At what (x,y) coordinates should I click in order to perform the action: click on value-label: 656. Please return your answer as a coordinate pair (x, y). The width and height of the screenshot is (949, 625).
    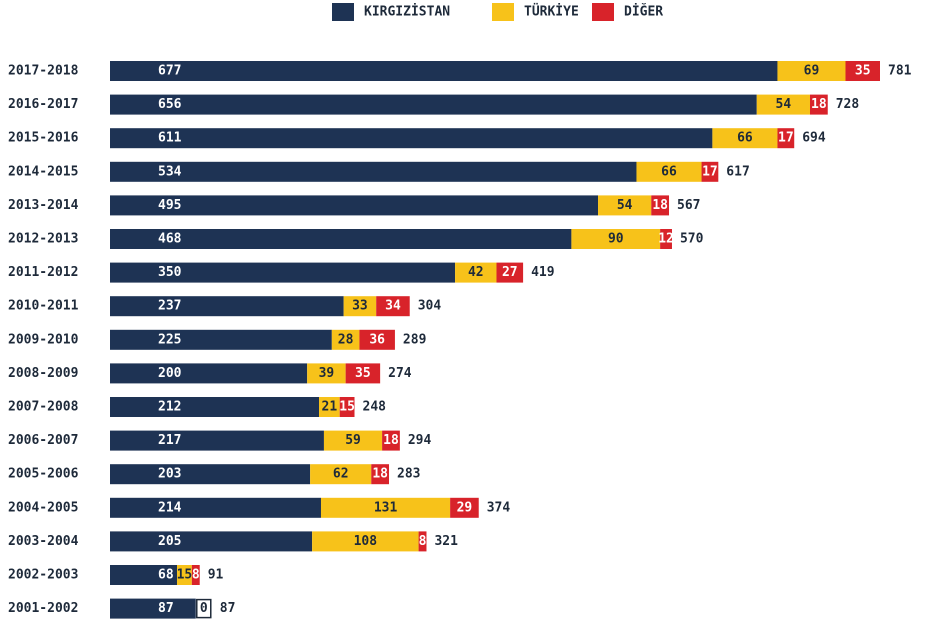
    Looking at the image, I should click on (170, 104).